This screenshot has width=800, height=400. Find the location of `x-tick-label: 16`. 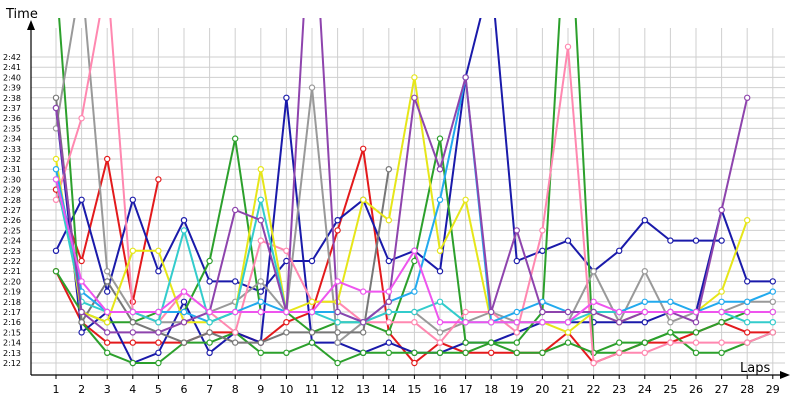

x-tick-label: 16 is located at coordinates (440, 389).